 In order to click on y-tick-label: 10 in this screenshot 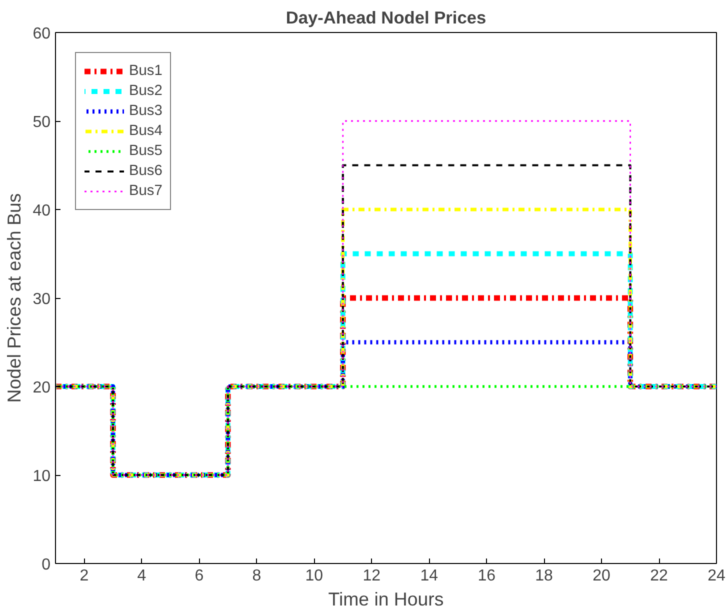, I will do `click(41, 476)`.